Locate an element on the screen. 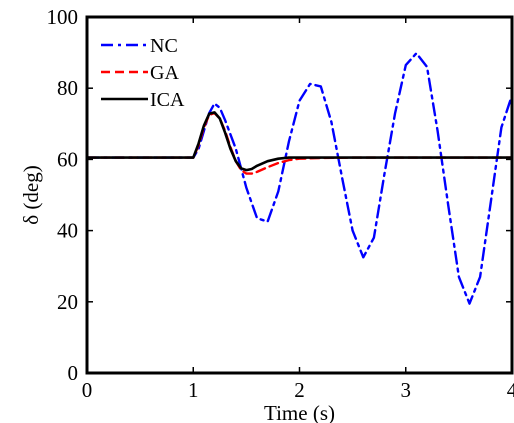 This screenshot has height=423, width=514. y-tick-label: 80 is located at coordinates (67, 88).